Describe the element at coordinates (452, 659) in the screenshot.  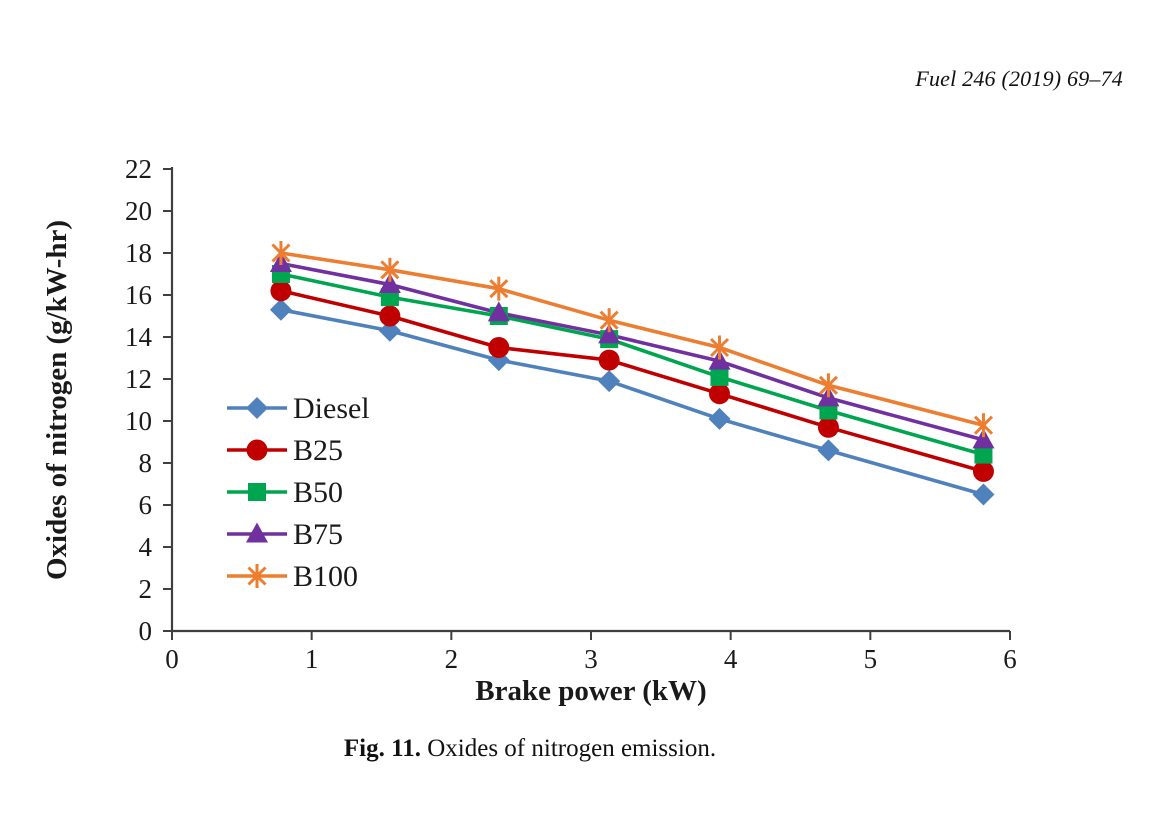
I see `x-axis-tick-label: 2` at that location.